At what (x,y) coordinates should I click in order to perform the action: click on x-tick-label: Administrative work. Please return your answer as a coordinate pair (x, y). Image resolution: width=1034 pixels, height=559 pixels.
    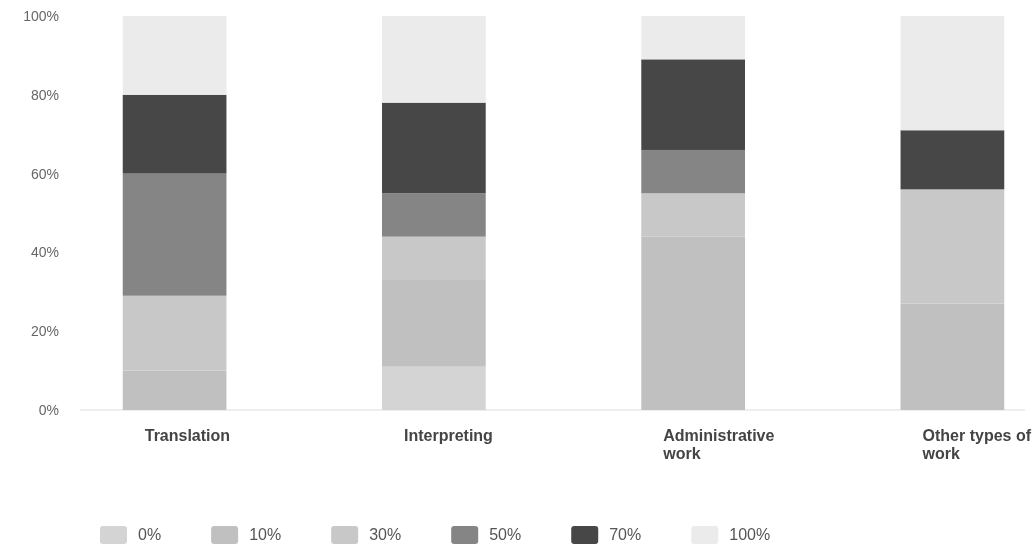
    Looking at the image, I should click on (718, 444).